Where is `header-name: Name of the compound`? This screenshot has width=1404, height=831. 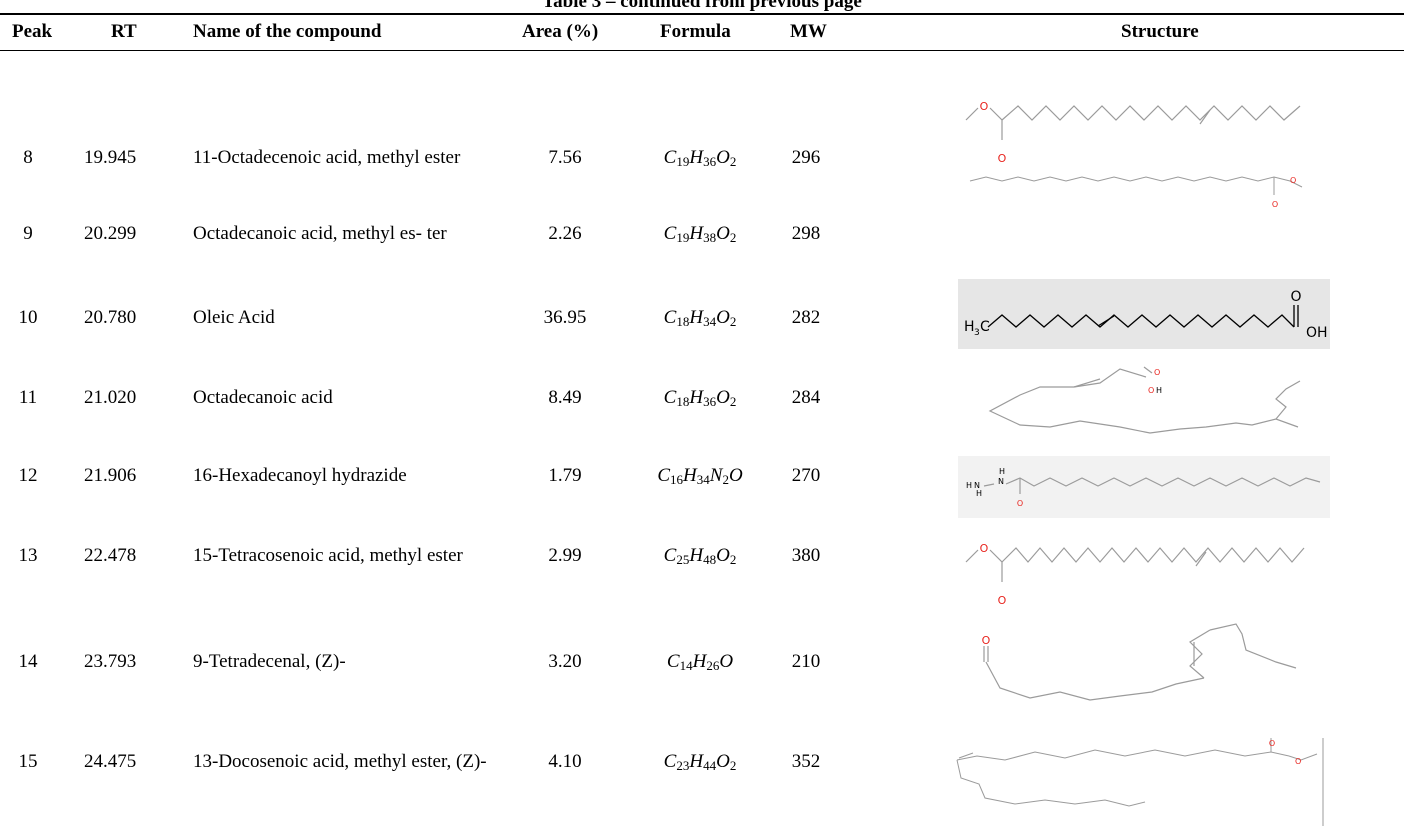
header-name: Name of the compound is located at coordinates (287, 31).